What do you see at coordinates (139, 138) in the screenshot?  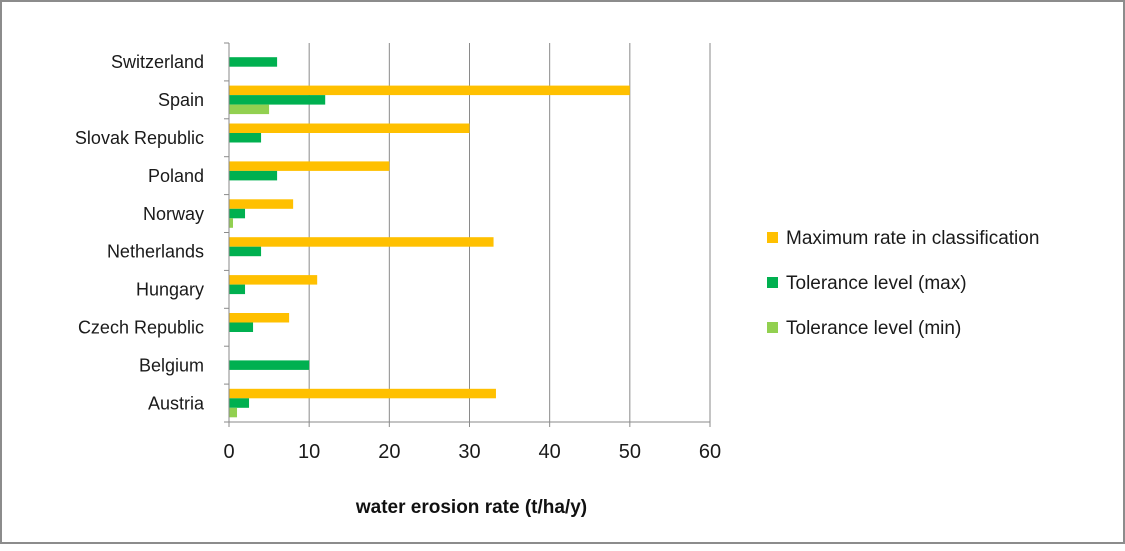 I see `category-label: Slovak Republic` at bounding box center [139, 138].